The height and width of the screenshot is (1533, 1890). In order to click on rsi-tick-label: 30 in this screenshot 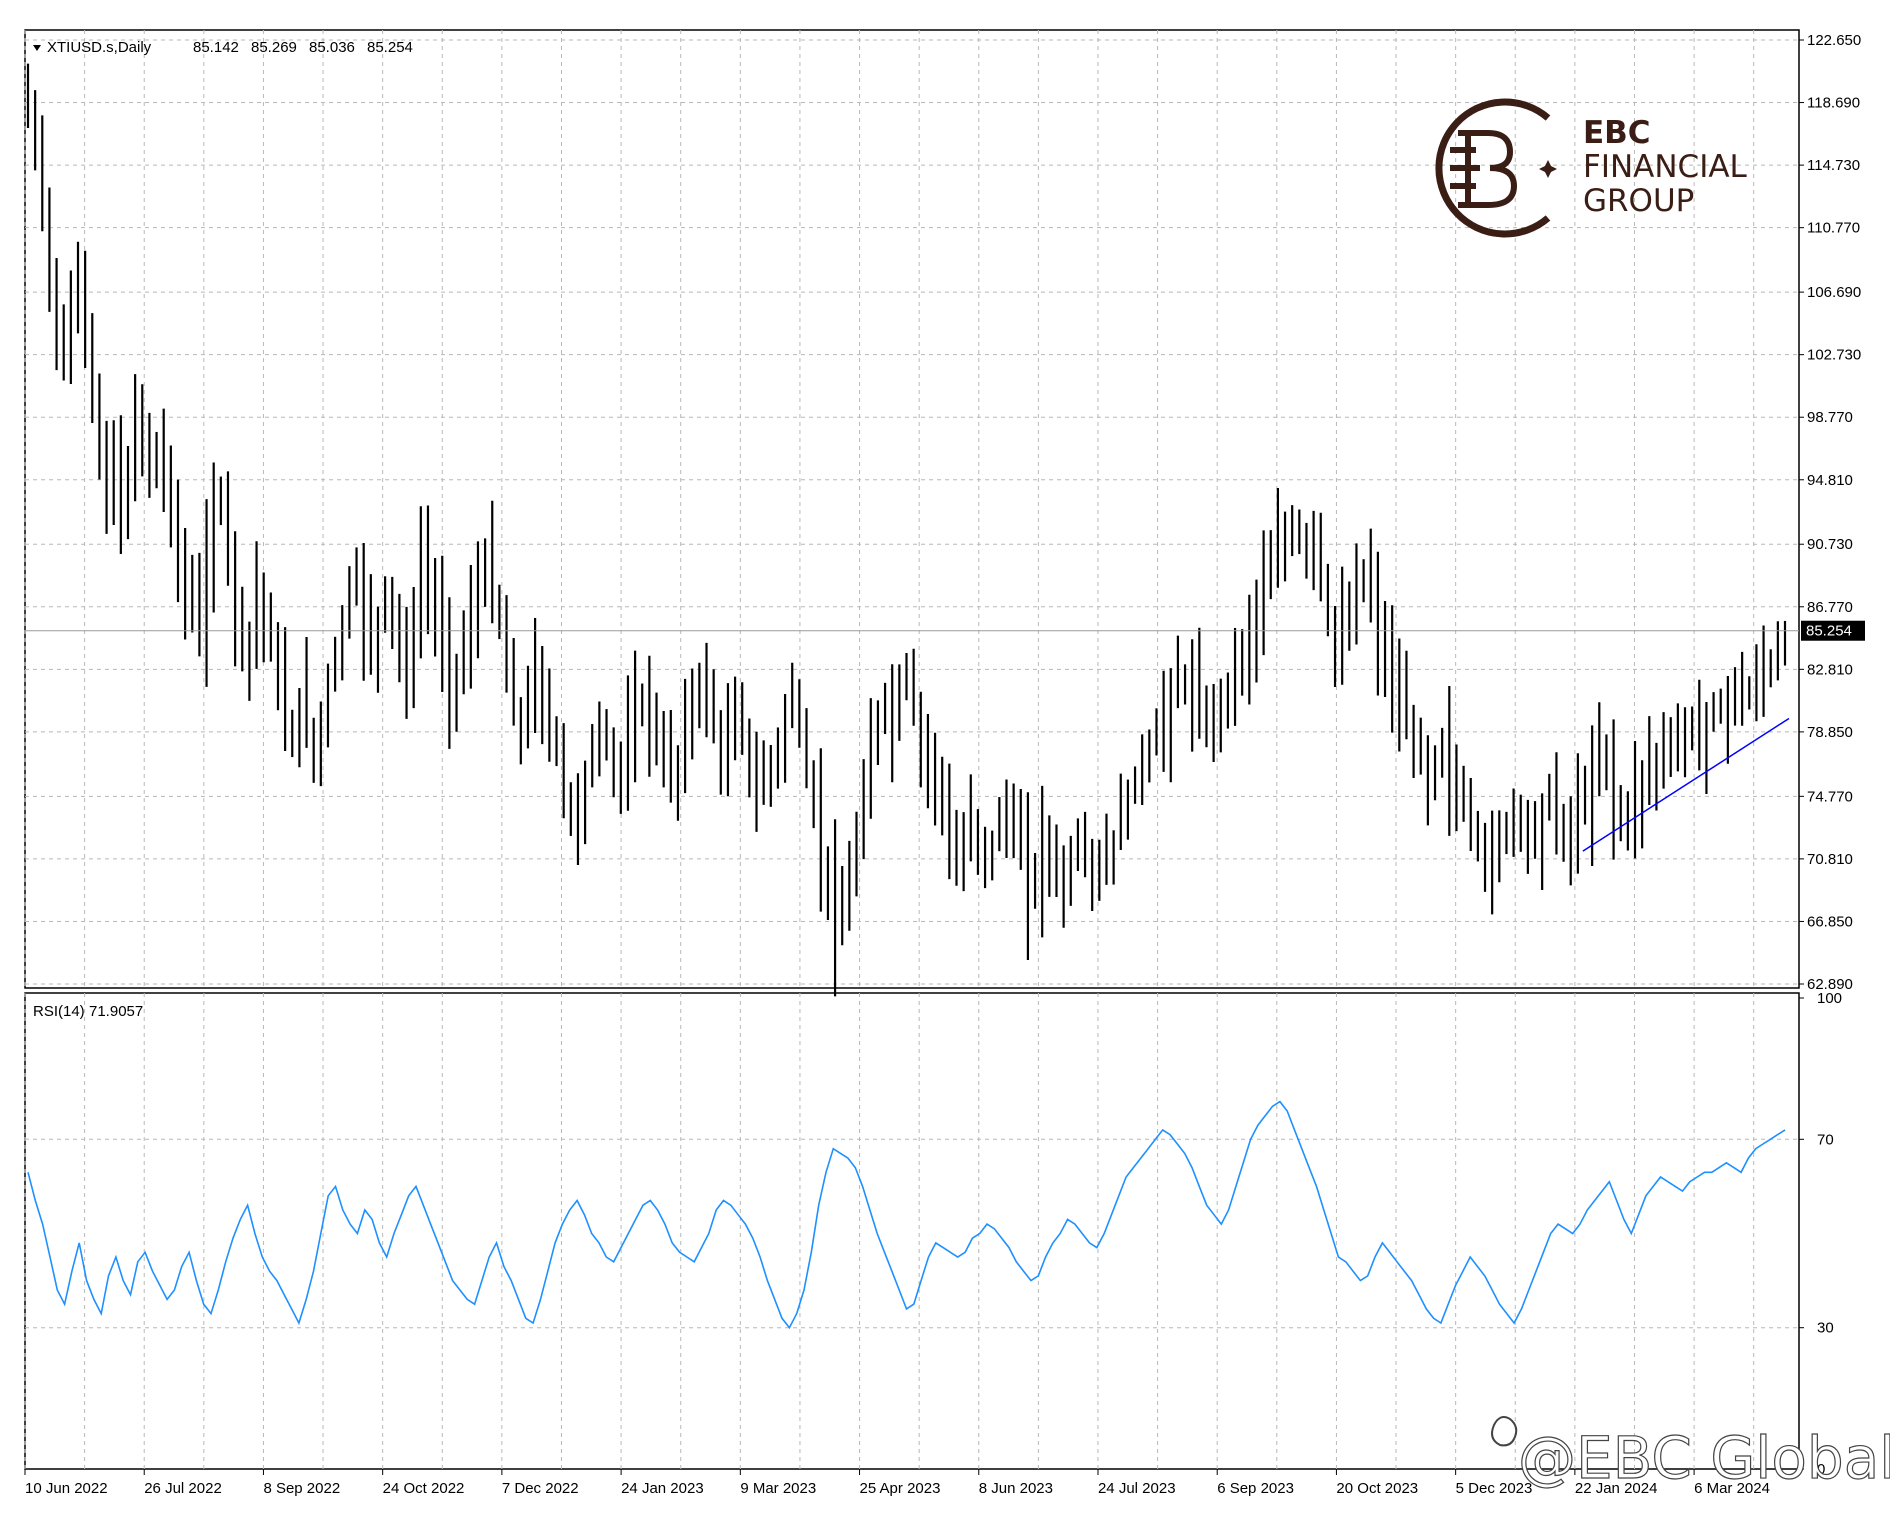, I will do `click(1825, 1328)`.